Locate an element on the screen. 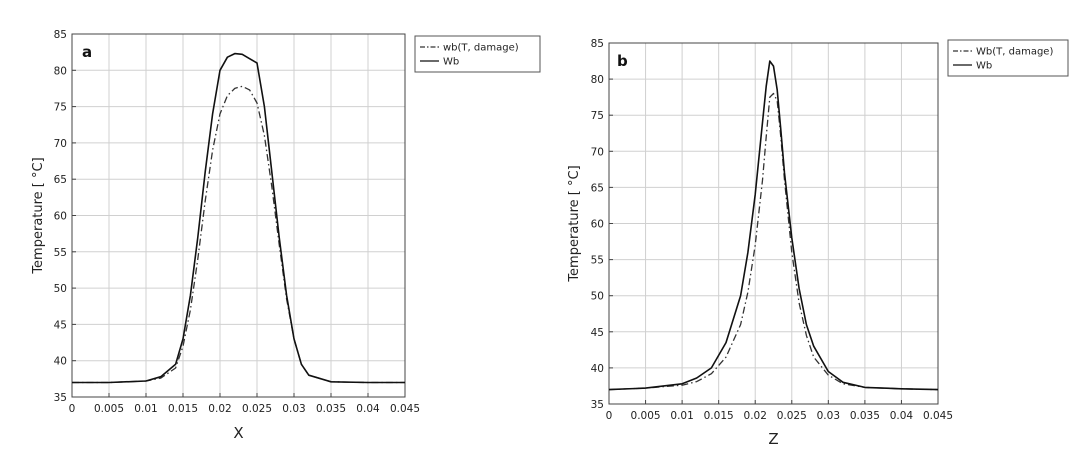 The width and height of the screenshot is (1083, 459). legend: Wb(T, damage) Wb is located at coordinates (1008, 58).